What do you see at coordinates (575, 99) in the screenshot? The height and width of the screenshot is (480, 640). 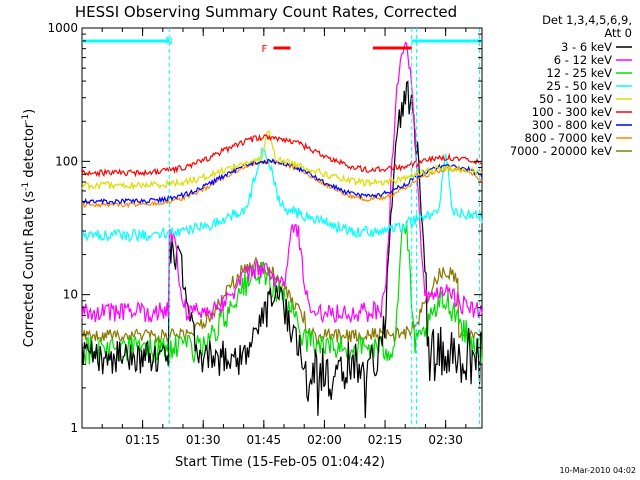 I see `legend-label-s5: 50 - 100 keV` at bounding box center [575, 99].